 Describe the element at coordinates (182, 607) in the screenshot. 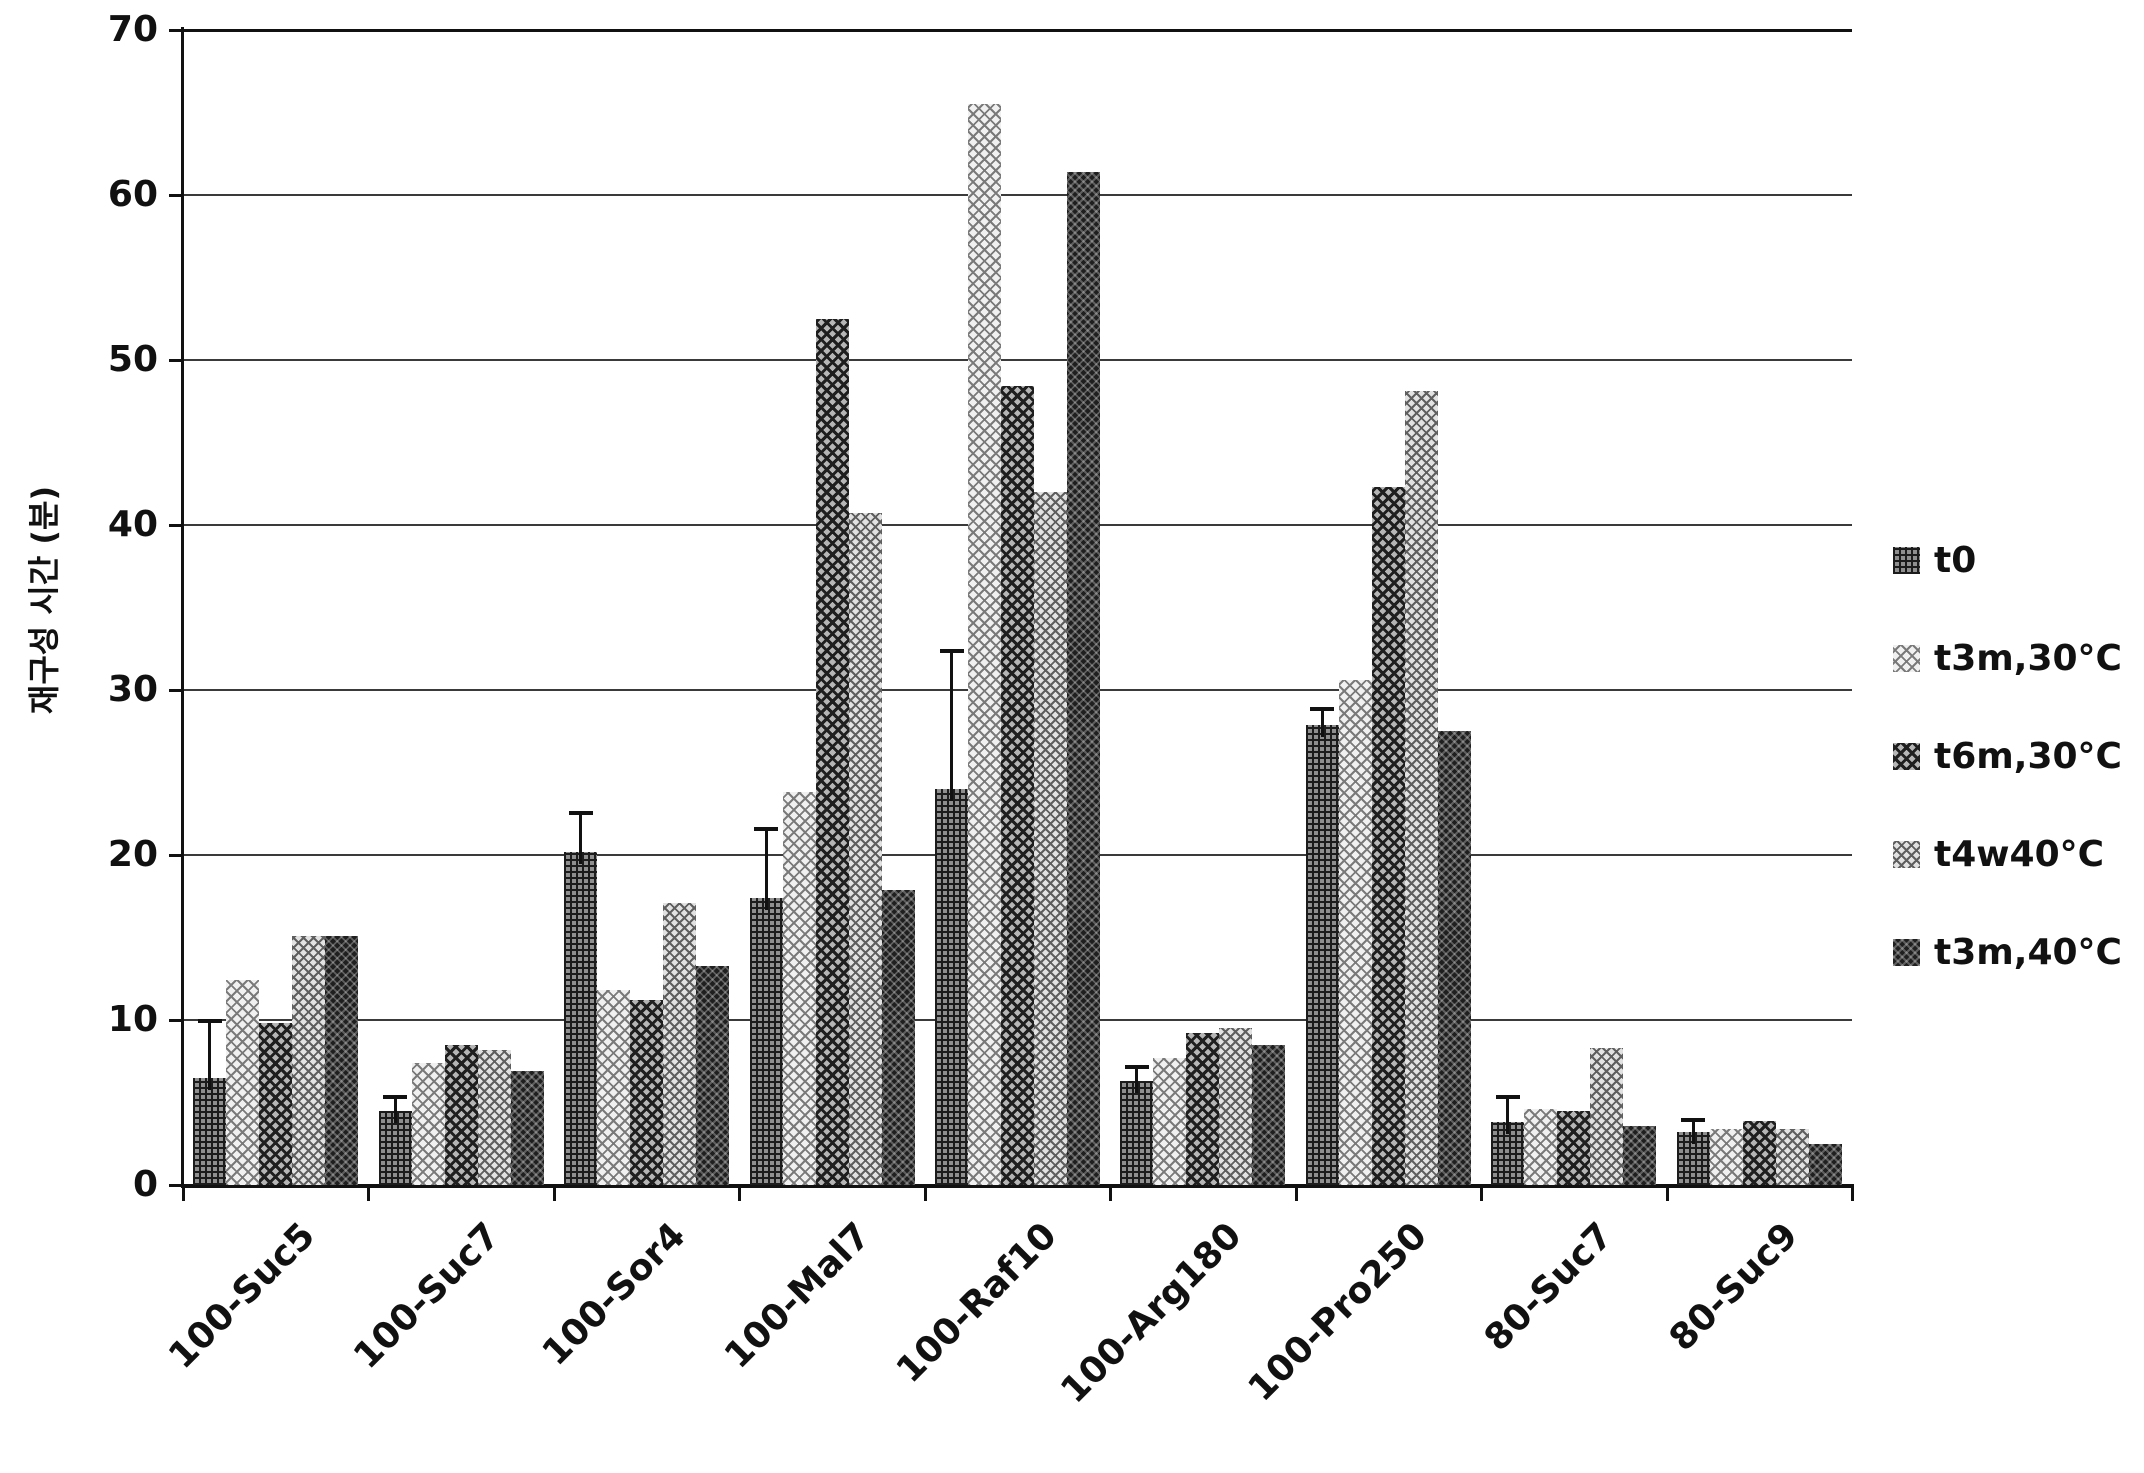

I see `y-axis-line` at that location.